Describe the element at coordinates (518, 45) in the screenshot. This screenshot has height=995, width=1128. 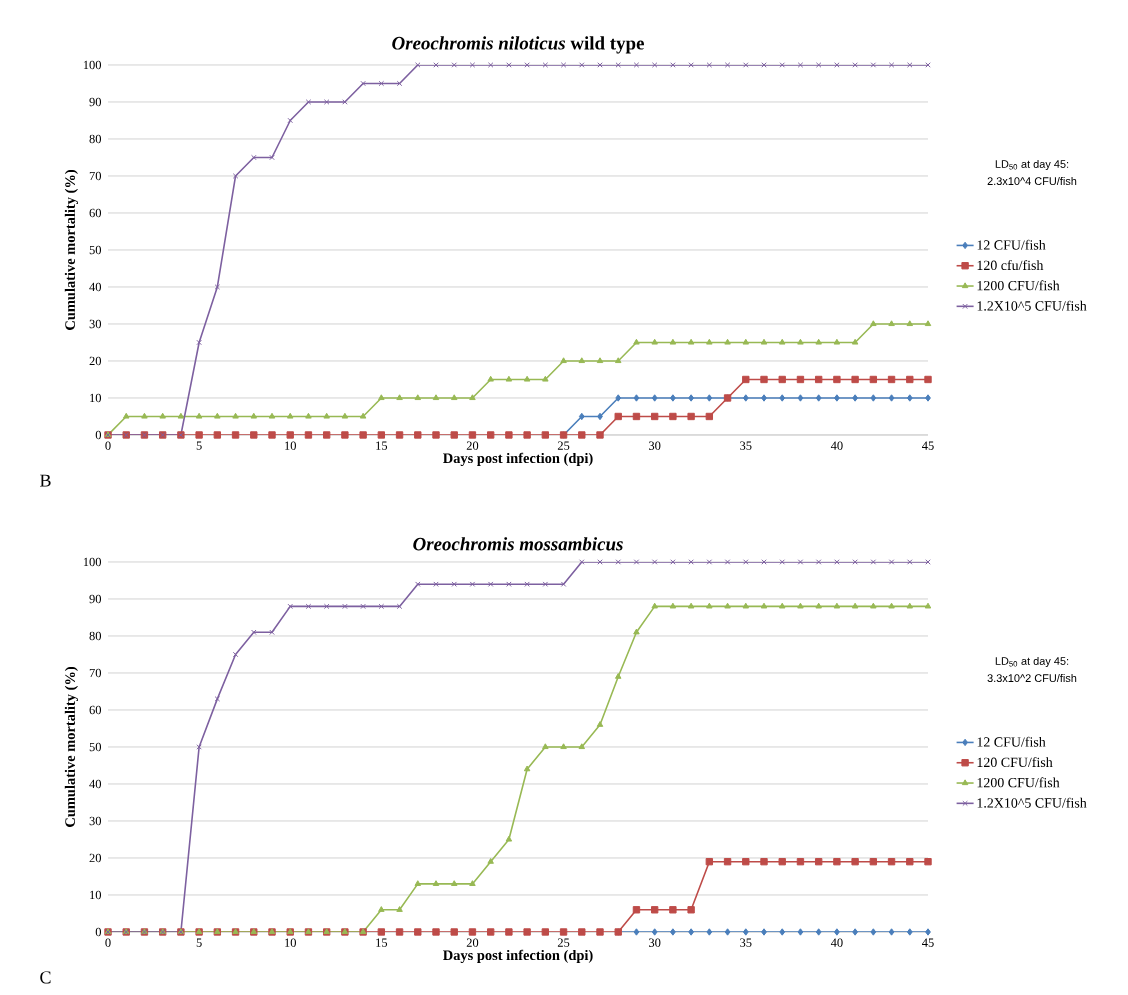
I see `chart-title: Oreochromis niloticus wild type` at that location.